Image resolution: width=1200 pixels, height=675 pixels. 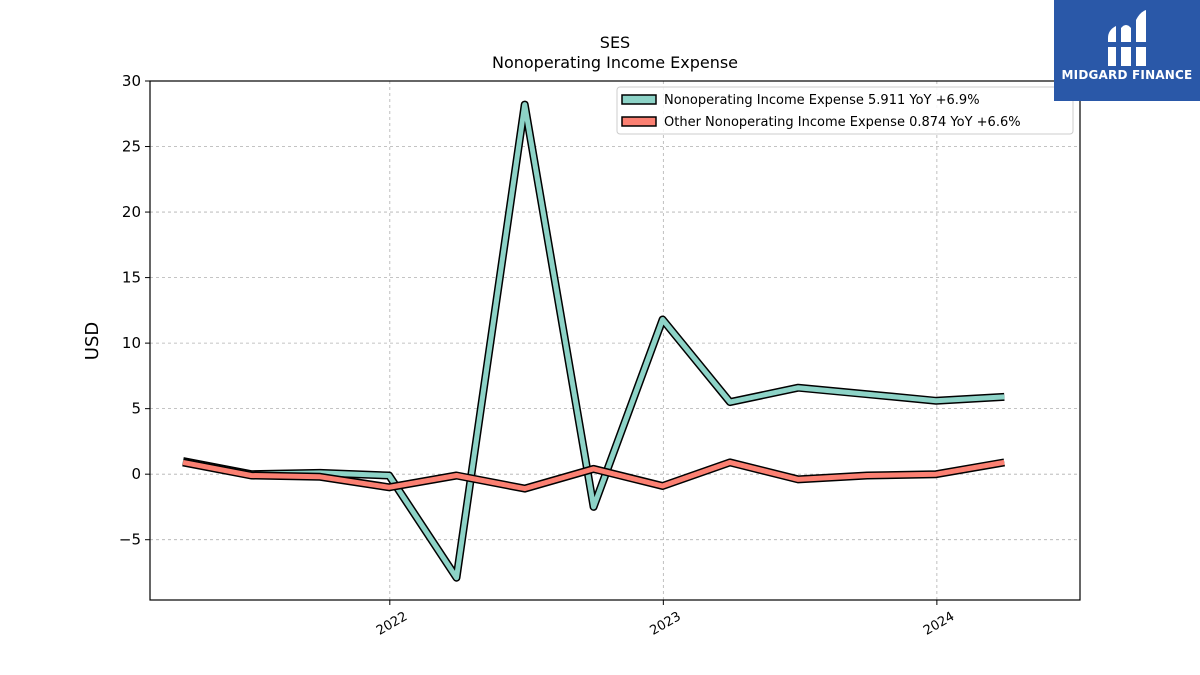 What do you see at coordinates (134, 310) in the screenshot?
I see `y-axis: −5 0 5 10 15 20 25 30` at bounding box center [134, 310].